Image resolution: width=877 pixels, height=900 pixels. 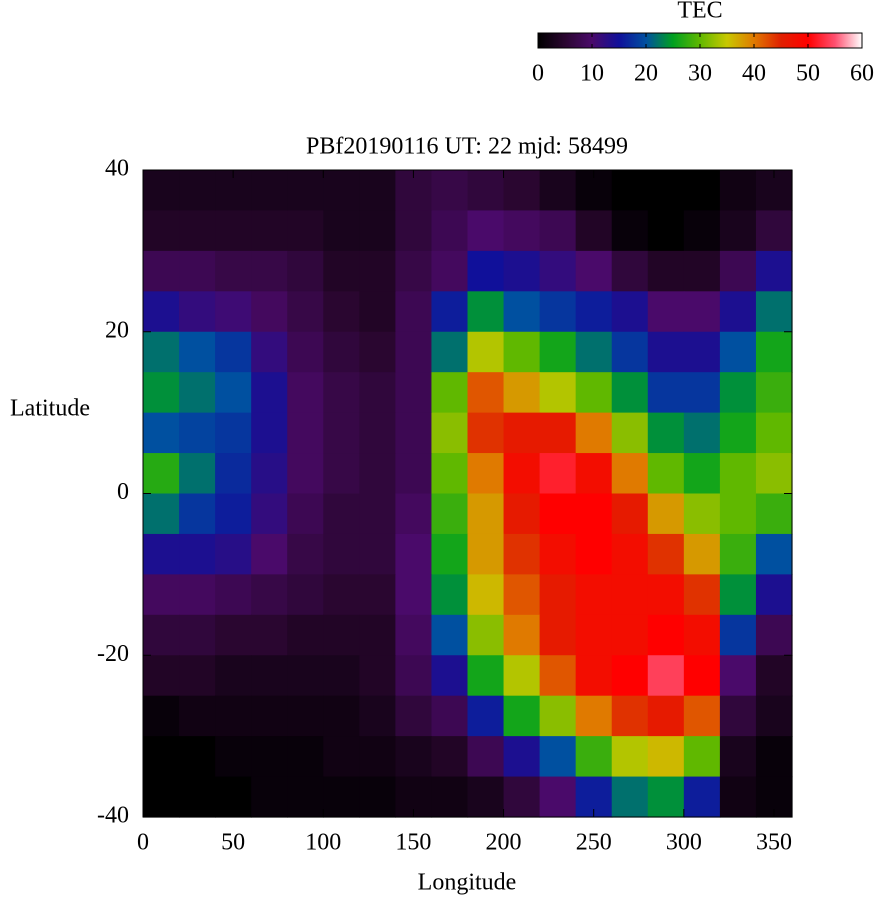 I want to click on x-tick-label: 150, so click(x=413, y=843).